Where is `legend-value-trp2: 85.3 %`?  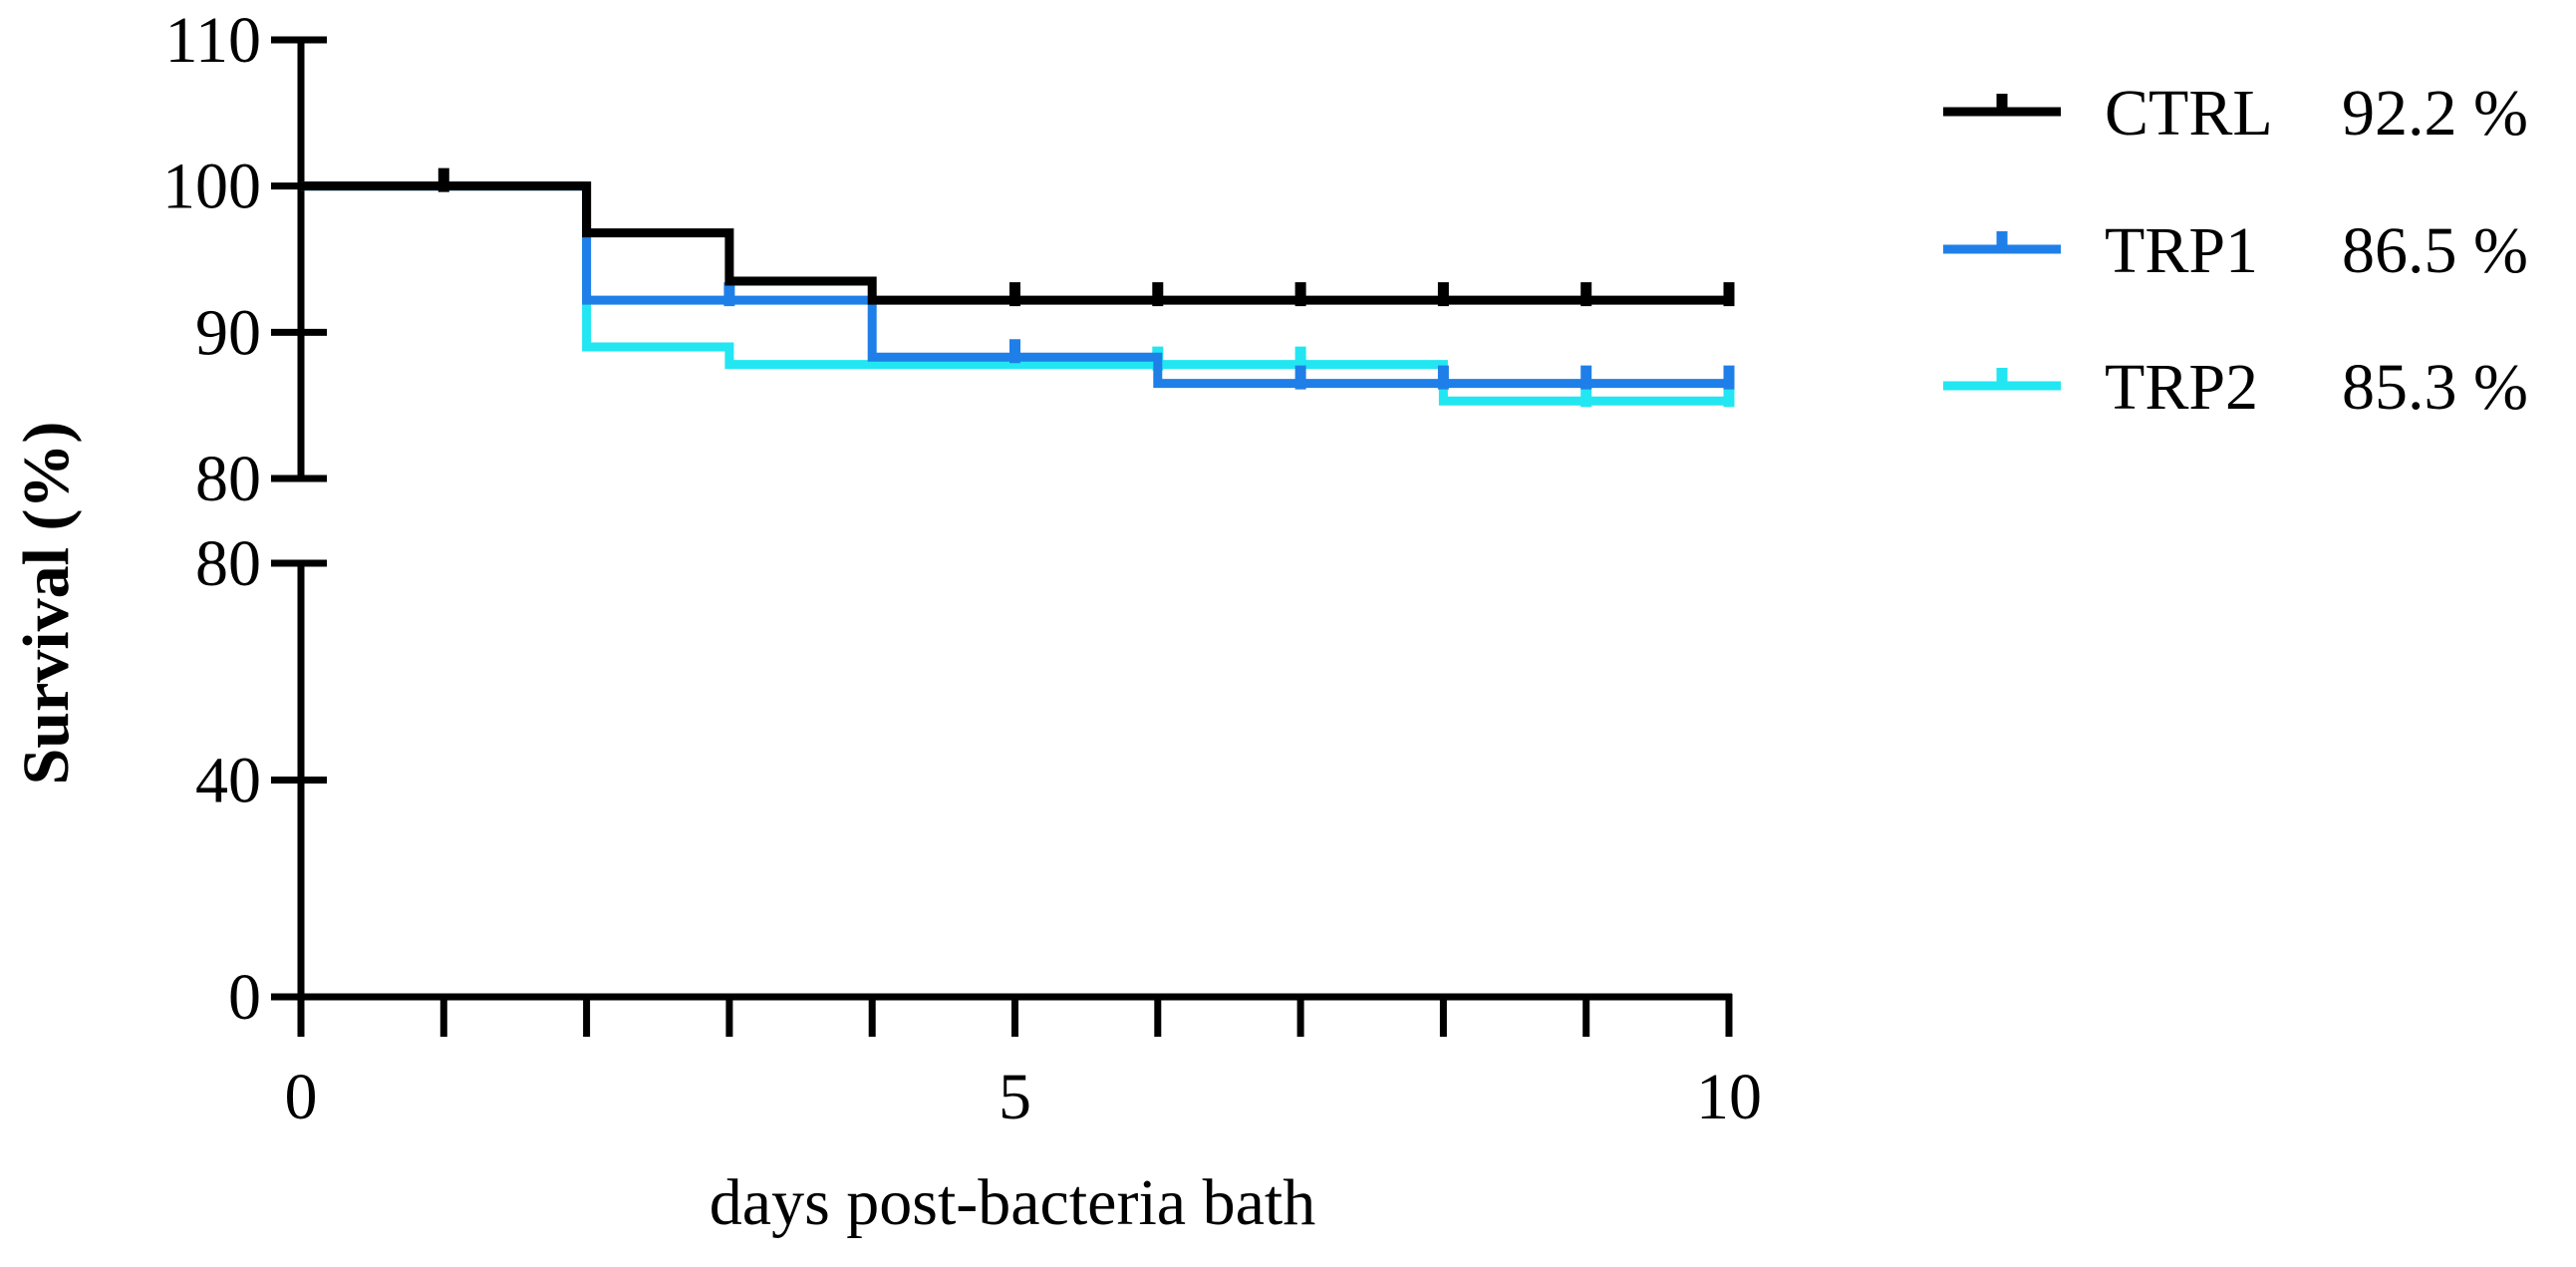
legend-value-trp2: 85.3 % is located at coordinates (2435, 387).